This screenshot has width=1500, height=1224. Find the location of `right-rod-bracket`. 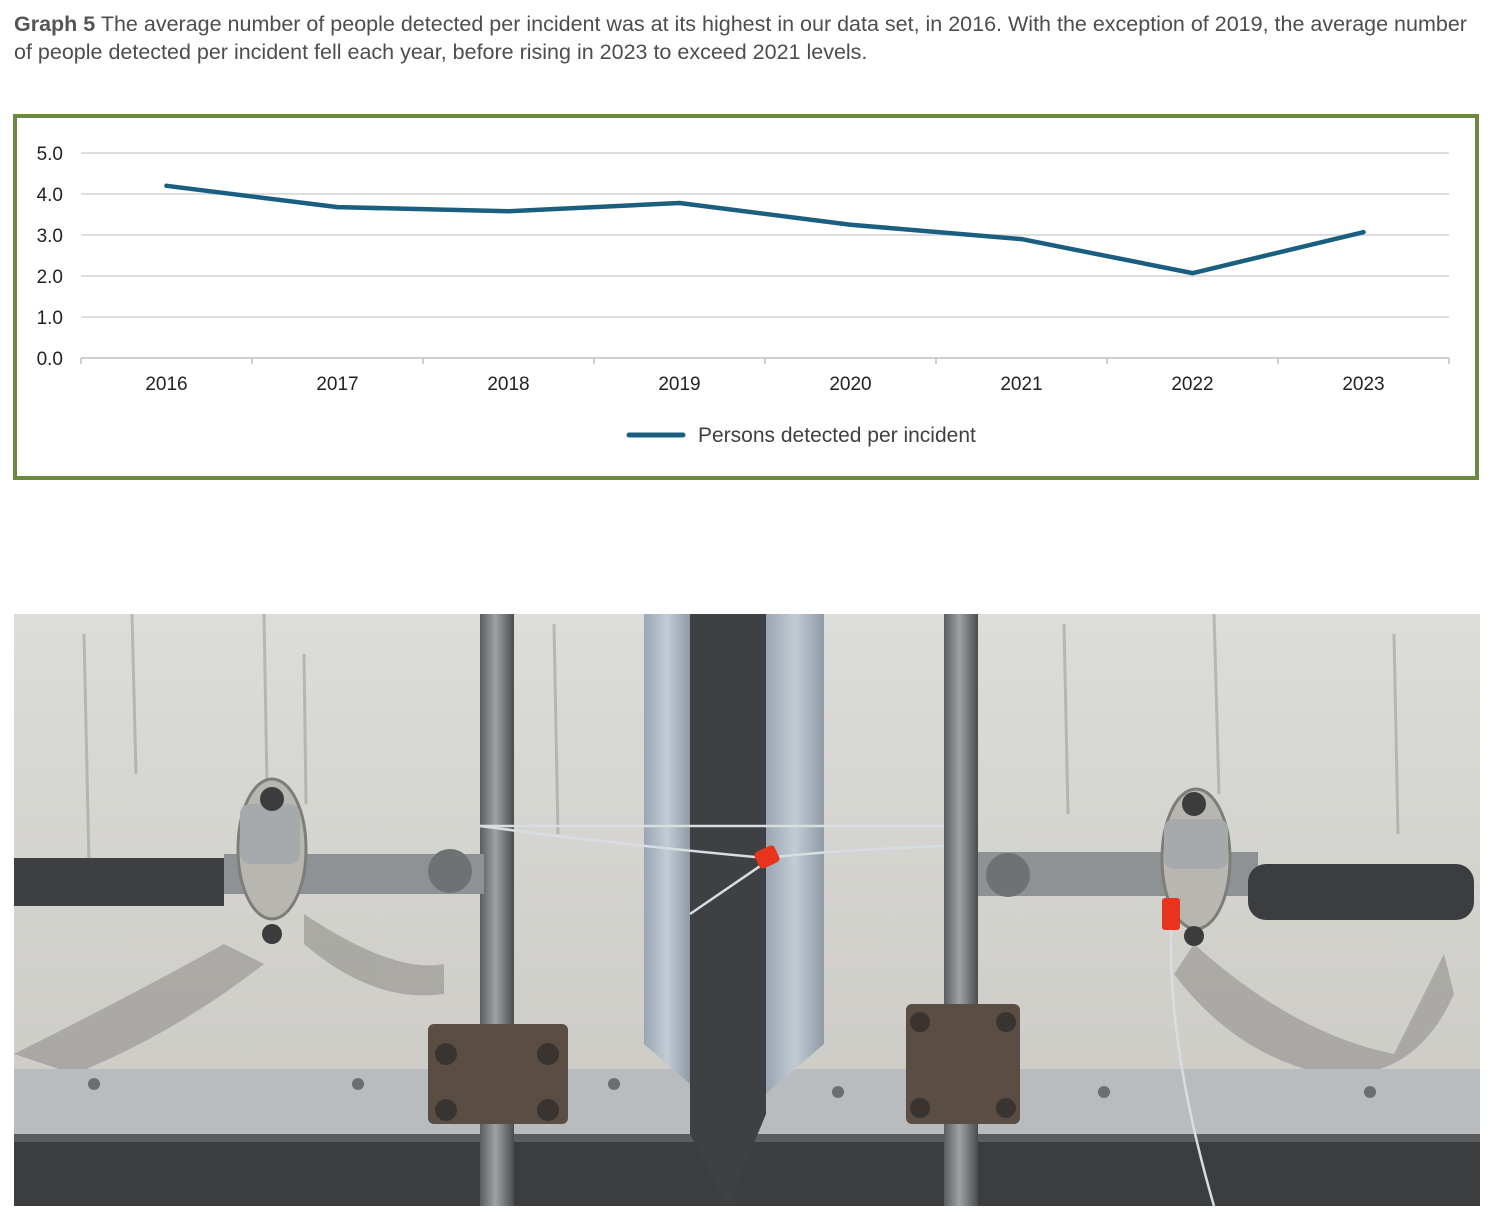

right-rod-bracket is located at coordinates (963, 1064).